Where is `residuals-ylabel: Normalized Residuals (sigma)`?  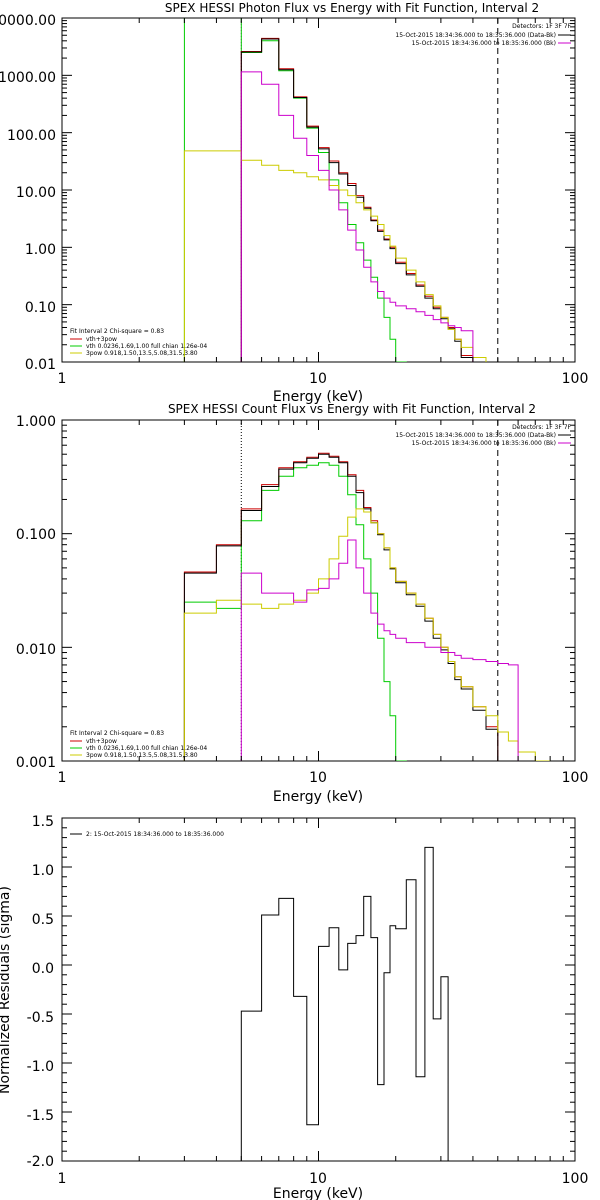
residuals-ylabel: Normalized Residuals (sigma) is located at coordinates (6, 990).